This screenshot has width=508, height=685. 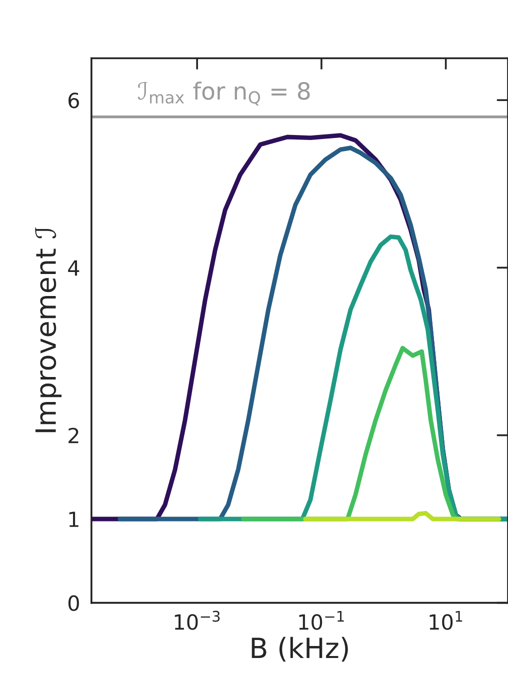 I want to click on annotation: ℐ$_{max}$ for n$_{Q}$ = 8, so click(x=224, y=94).